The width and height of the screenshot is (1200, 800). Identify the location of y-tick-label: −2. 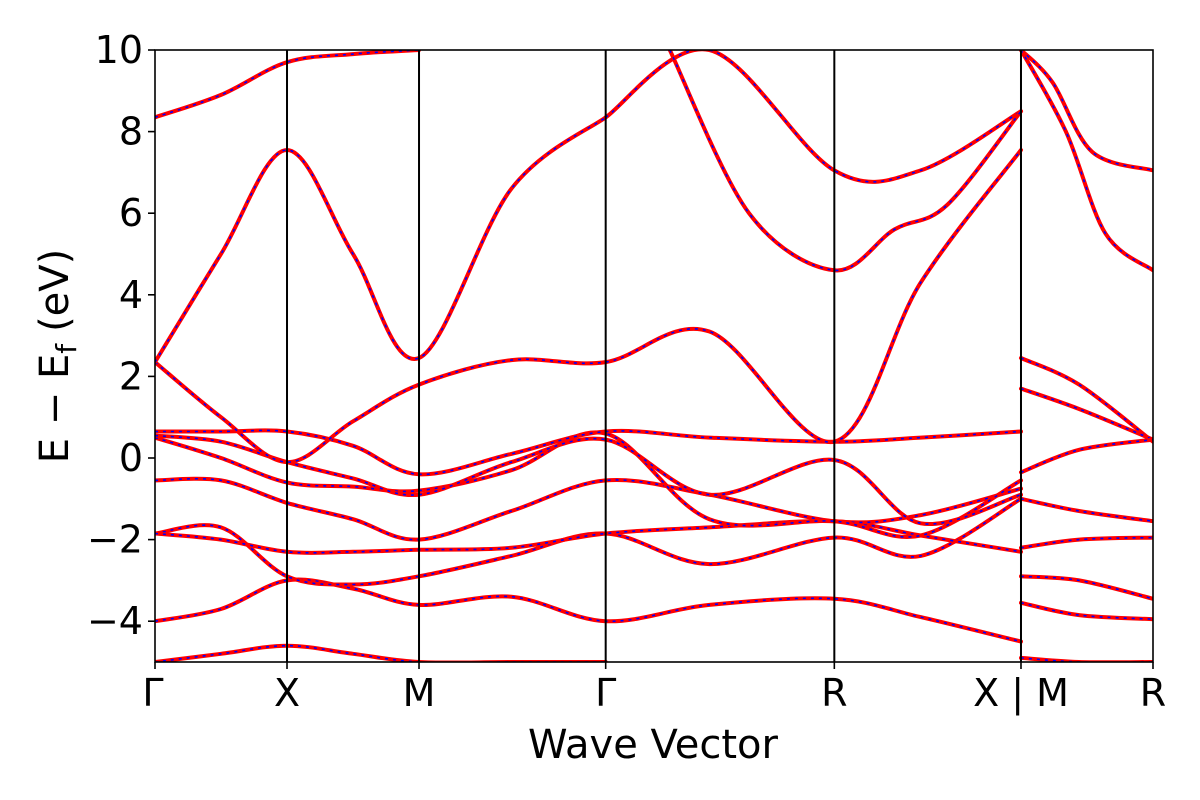
(115, 540).